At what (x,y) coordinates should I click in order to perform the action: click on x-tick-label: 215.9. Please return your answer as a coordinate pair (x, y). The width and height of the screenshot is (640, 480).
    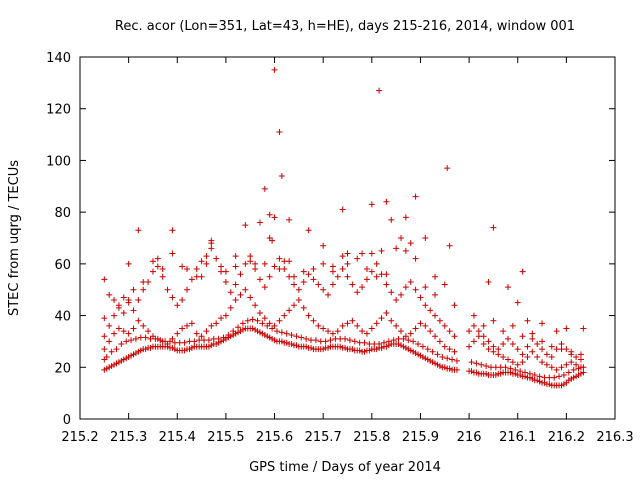
    Looking at the image, I should click on (420, 437).